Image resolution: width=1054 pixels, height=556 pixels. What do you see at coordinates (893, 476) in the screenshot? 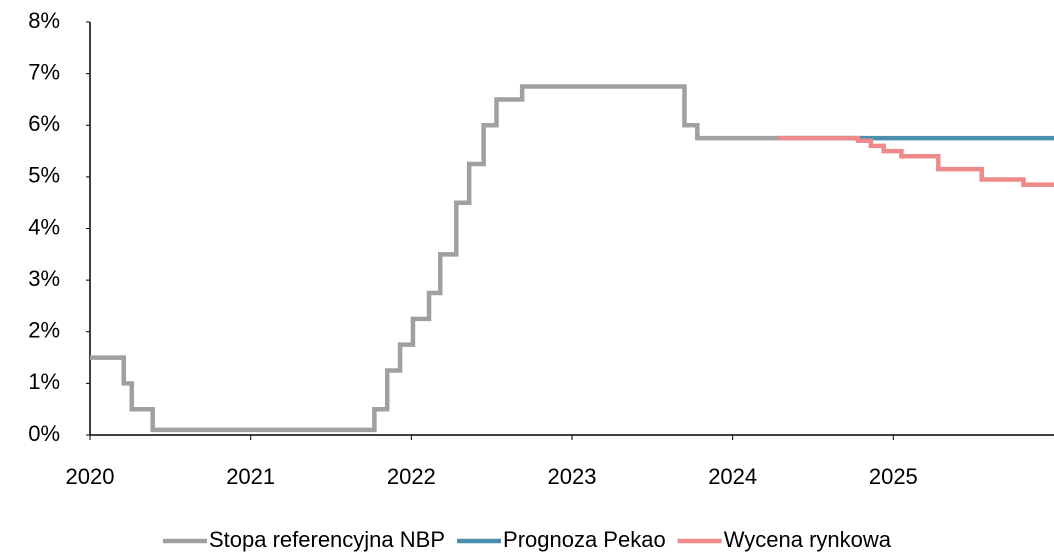
I see `x-tick-label: 2025` at bounding box center [893, 476].